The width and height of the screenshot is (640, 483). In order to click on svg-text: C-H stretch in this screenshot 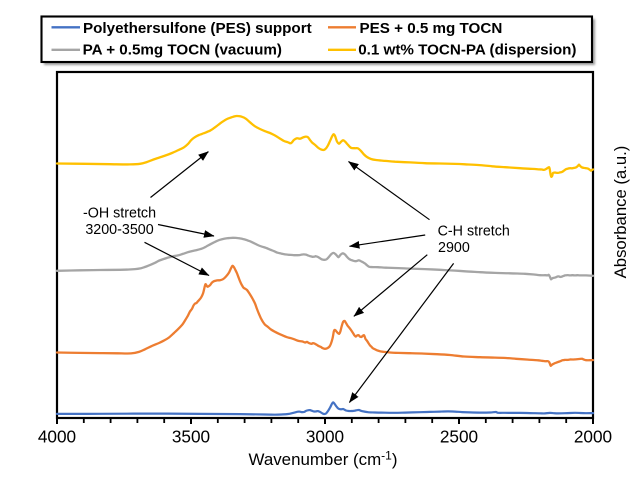, I will do `click(474, 232)`.